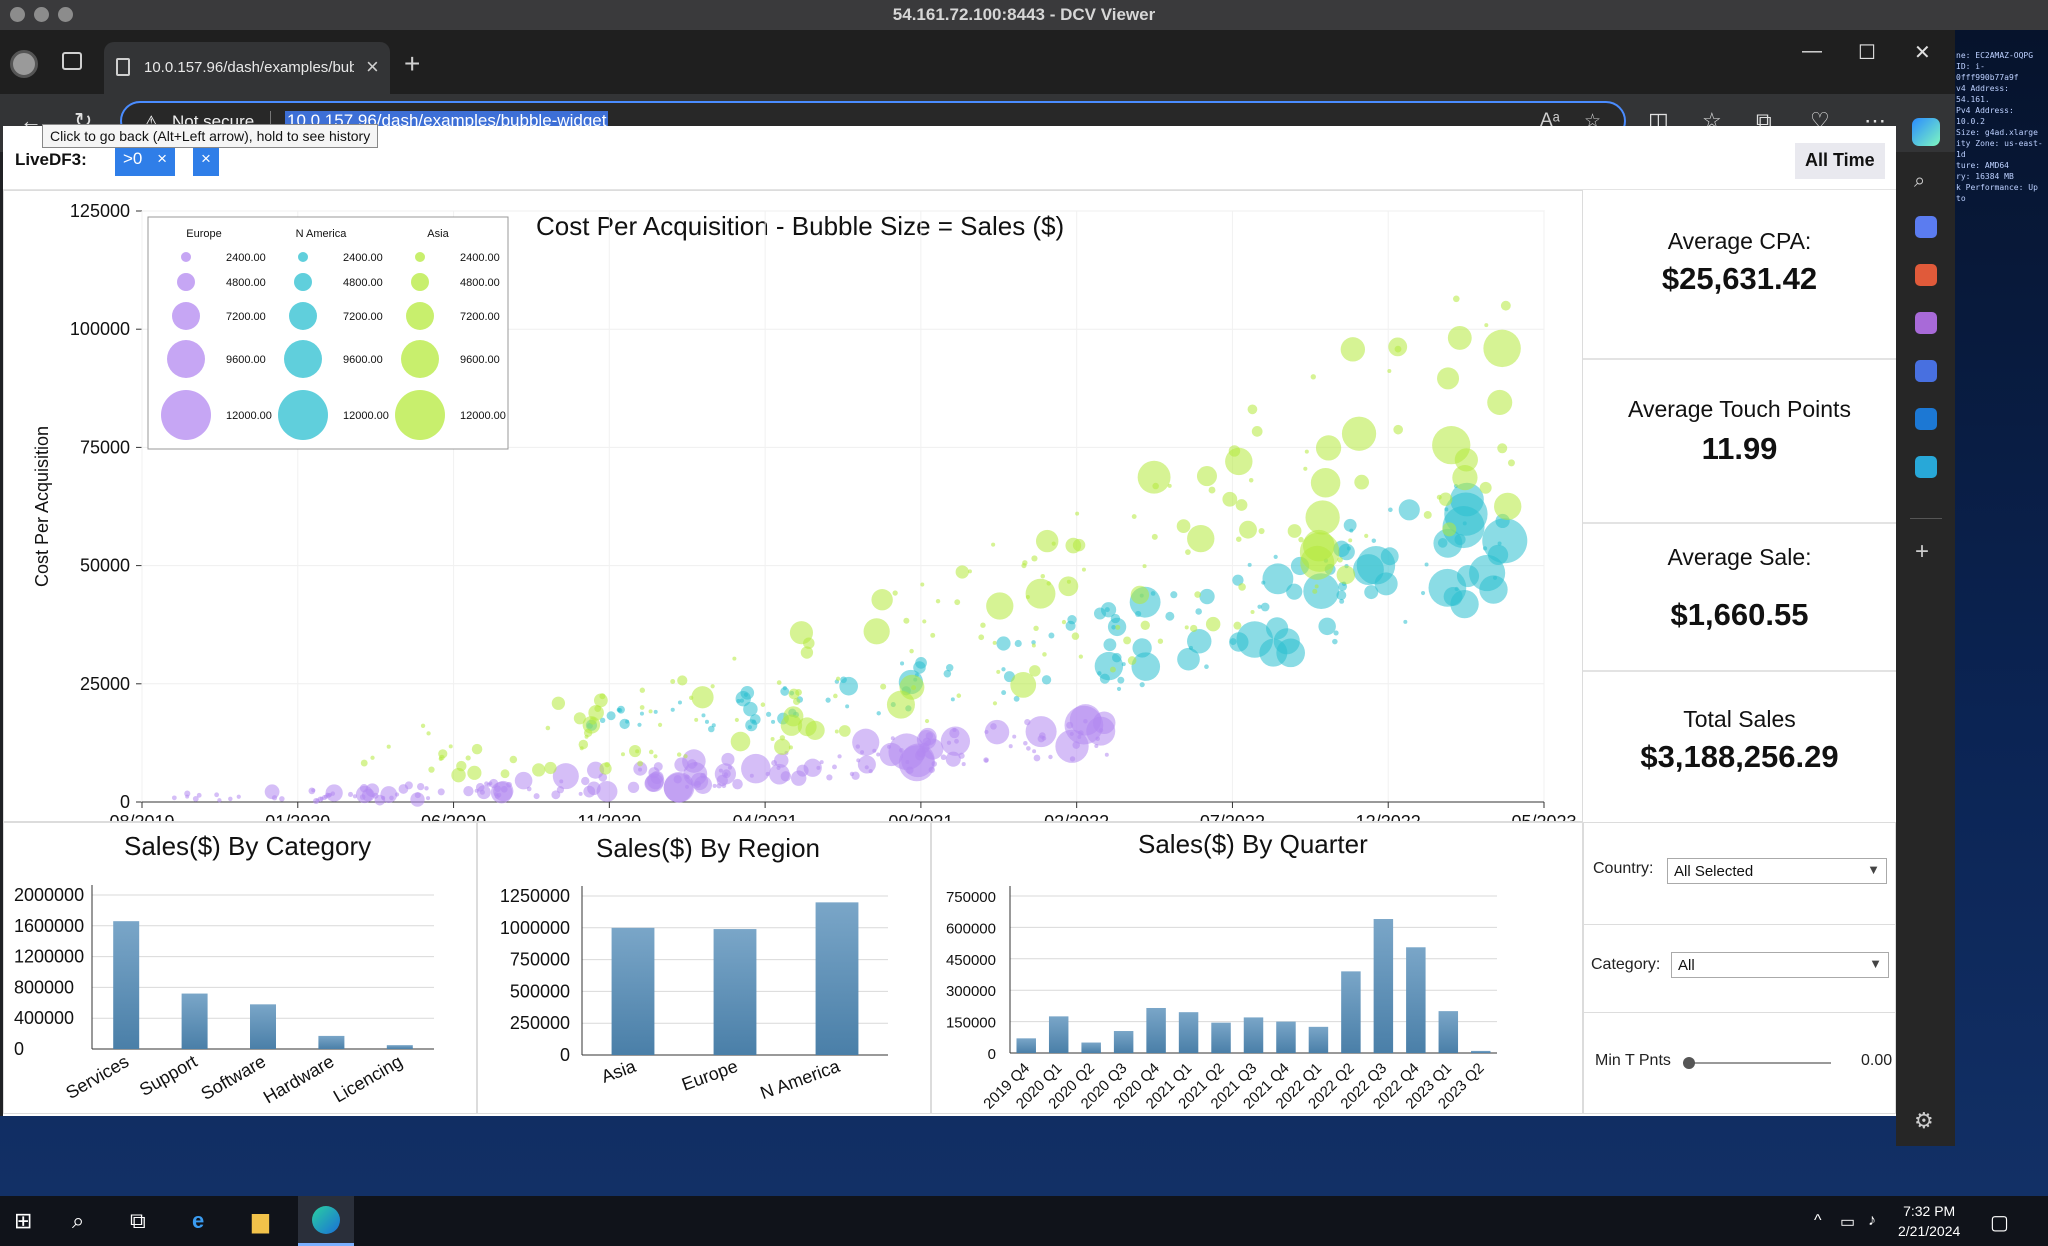 The height and width of the screenshot is (1246, 2048). Describe the element at coordinates (41, 14) in the screenshot. I see `minimize-window-dot` at that location.